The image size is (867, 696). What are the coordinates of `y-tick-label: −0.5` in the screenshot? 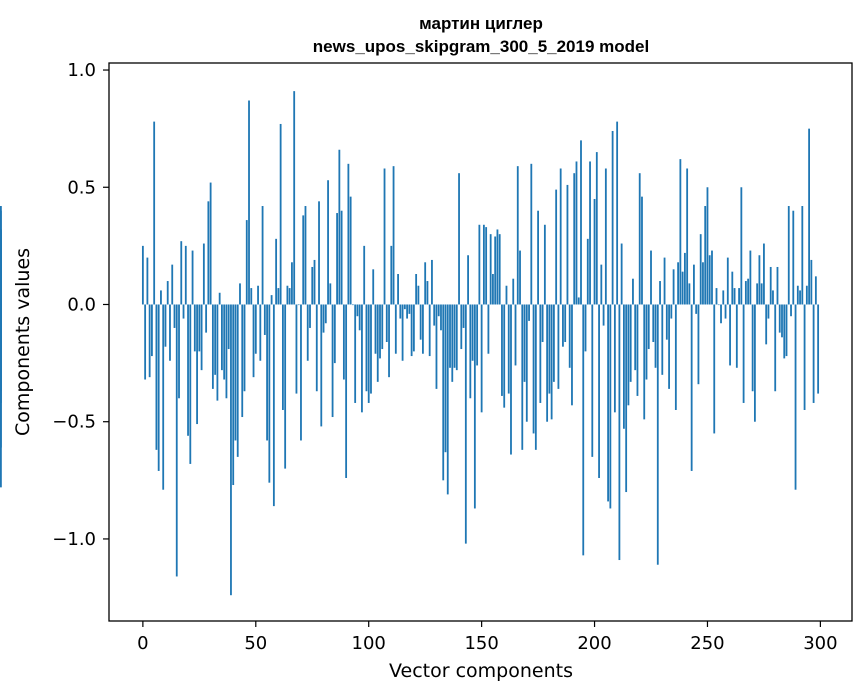 It's located at (74, 422).